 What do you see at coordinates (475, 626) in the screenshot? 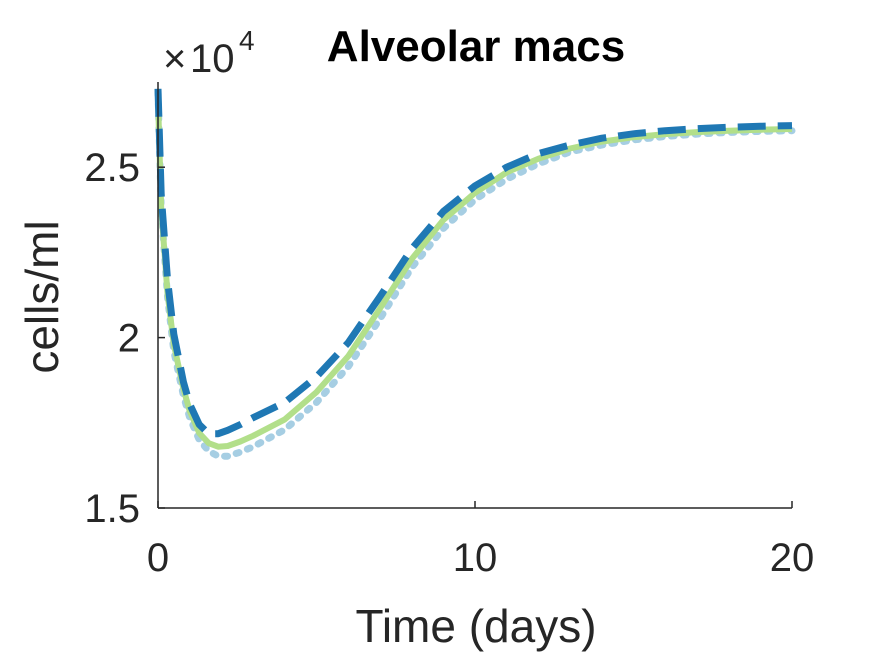
I see `x-axis-label: Time (days)` at bounding box center [475, 626].